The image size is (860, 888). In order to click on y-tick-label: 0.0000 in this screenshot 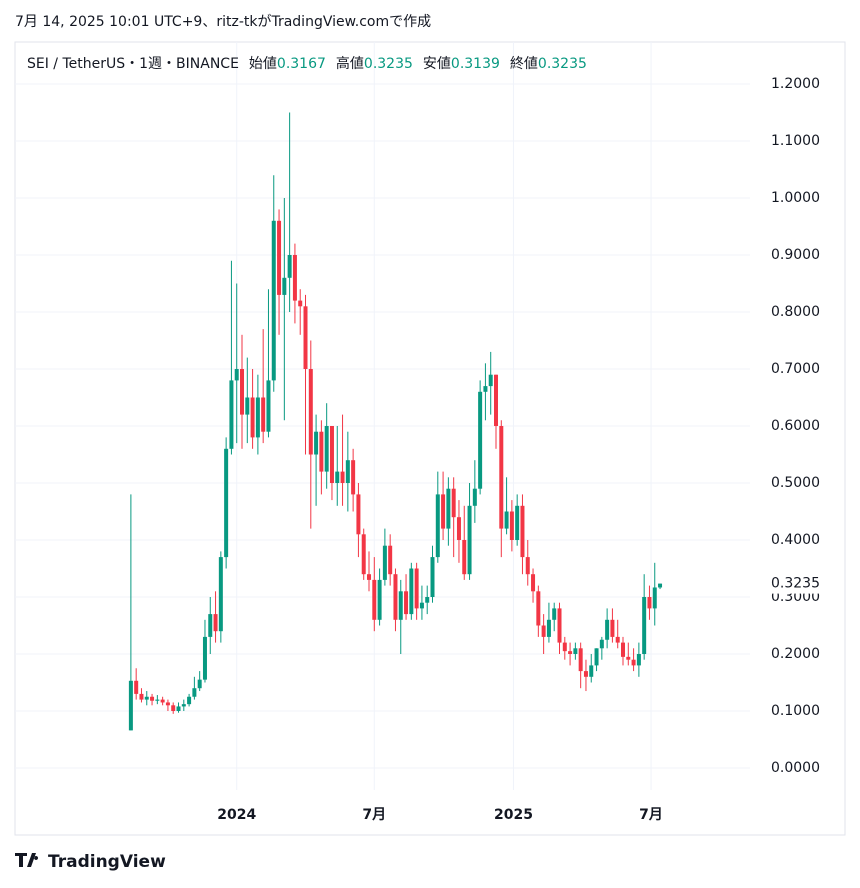, I will do `click(795, 768)`.